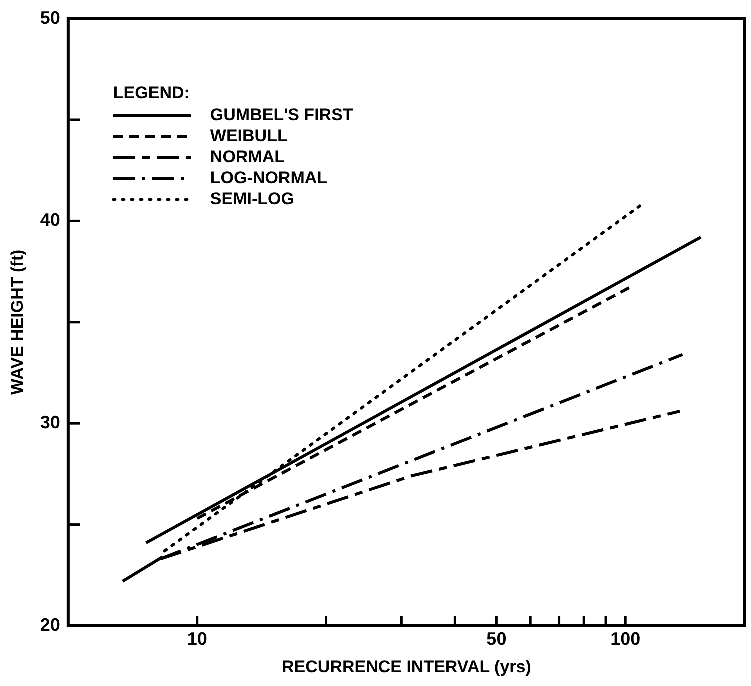 This screenshot has height=686, width=751. What do you see at coordinates (50, 624) in the screenshot?
I see `y-tick-label: 20` at bounding box center [50, 624].